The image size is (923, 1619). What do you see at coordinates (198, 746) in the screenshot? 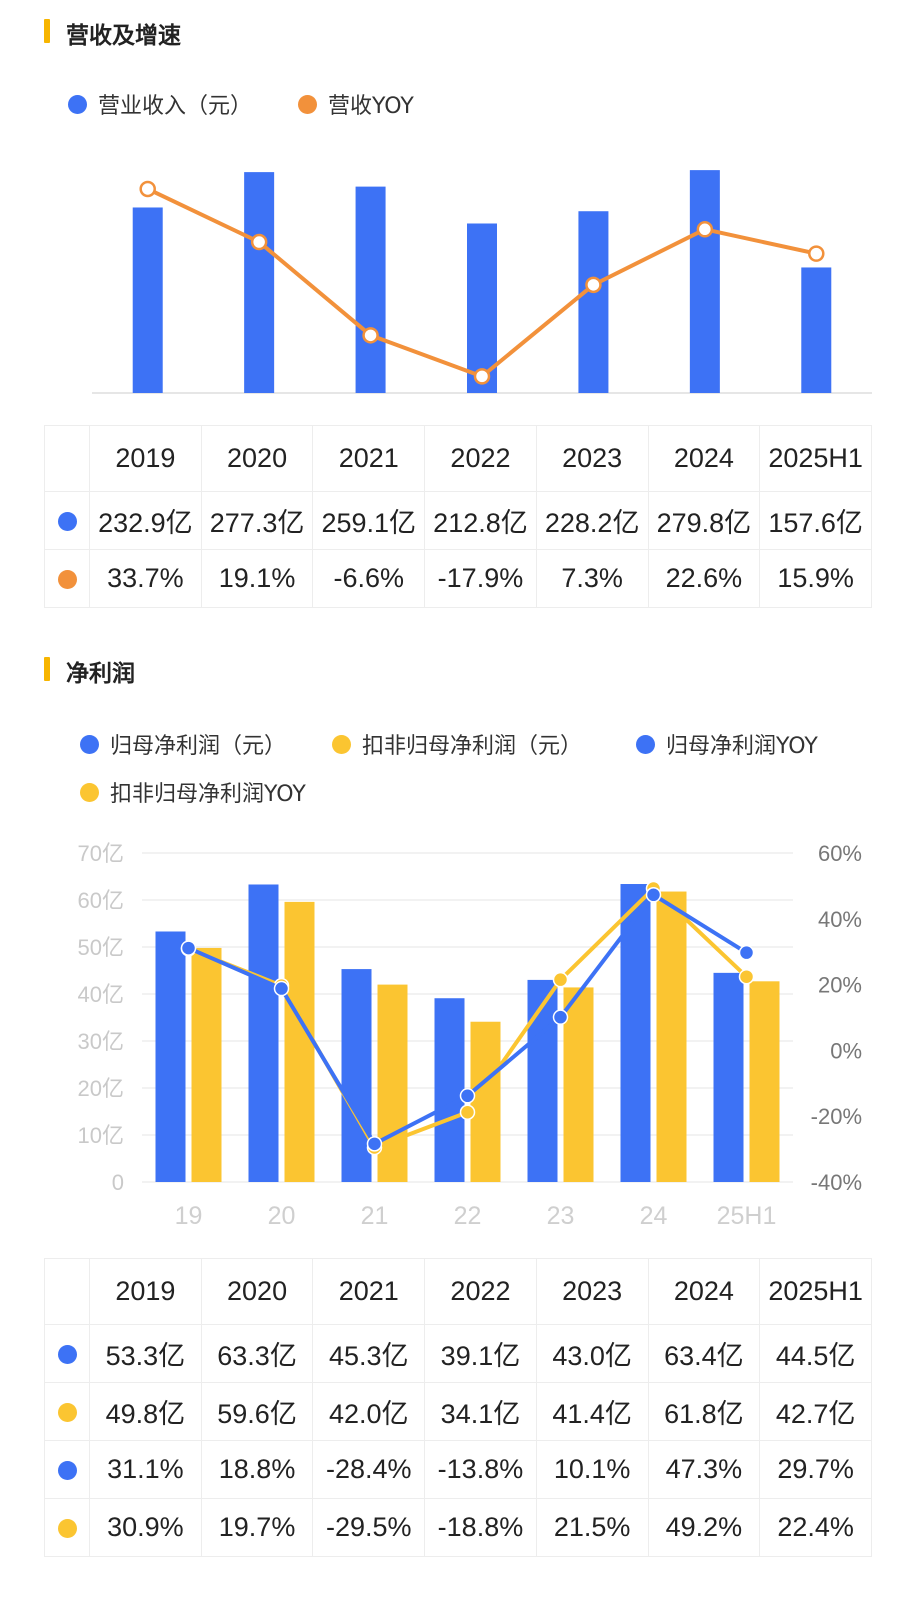
I see `legend-net-profit-label: 归母净利润（元）` at bounding box center [198, 746].